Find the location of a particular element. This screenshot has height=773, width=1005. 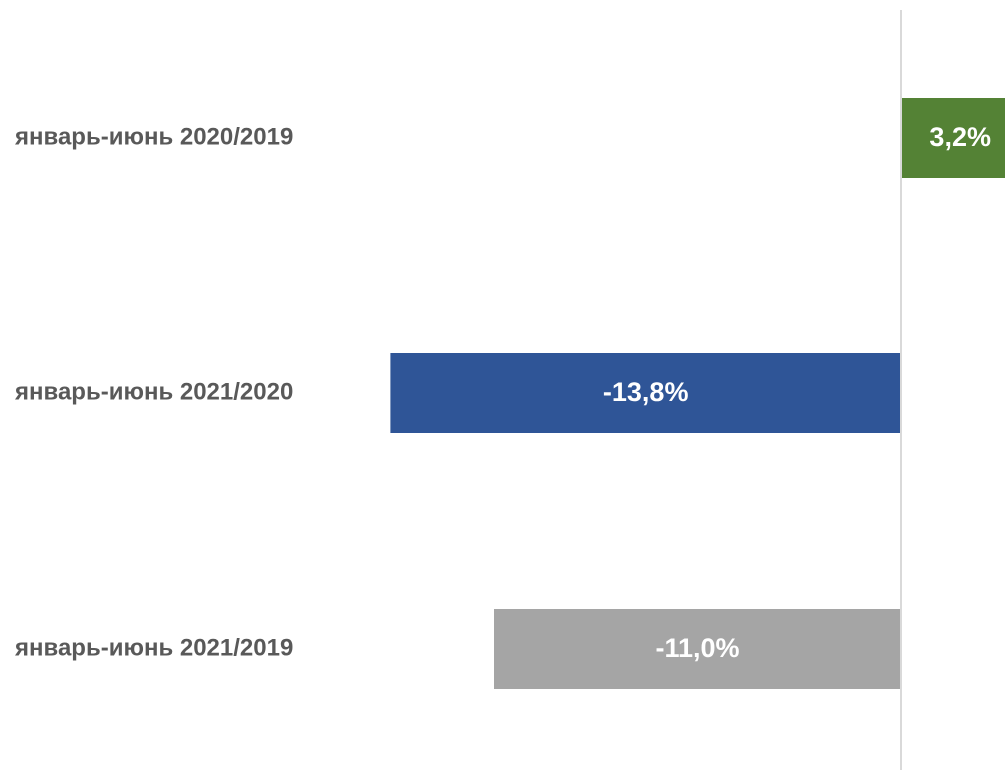

category-label: январь-июнь 2021/2020 is located at coordinates (153, 391).